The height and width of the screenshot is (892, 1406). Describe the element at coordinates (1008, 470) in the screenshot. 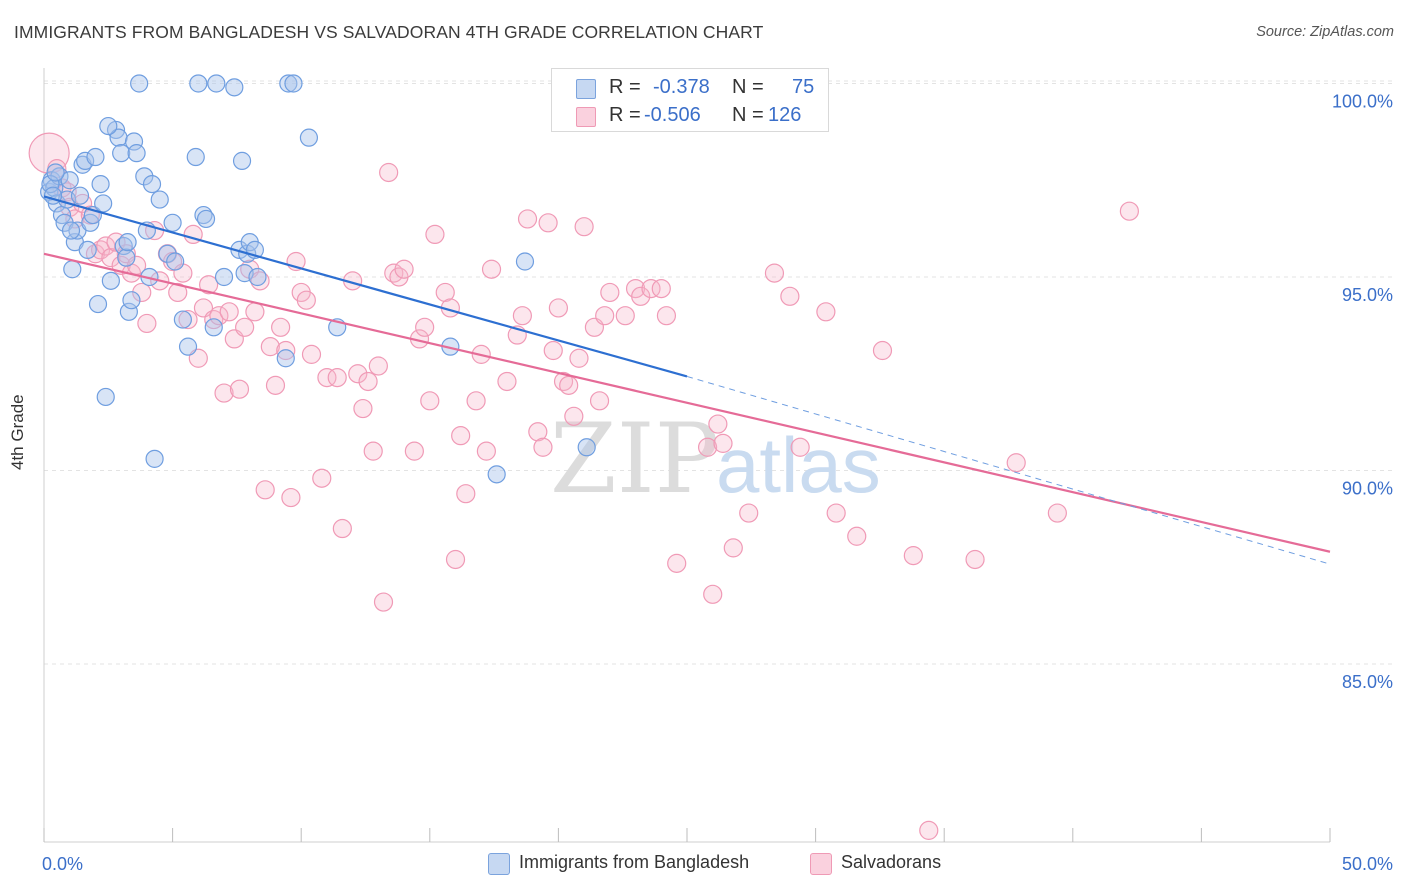

I see `trend-line-bangladesh-extrapolated` at that location.